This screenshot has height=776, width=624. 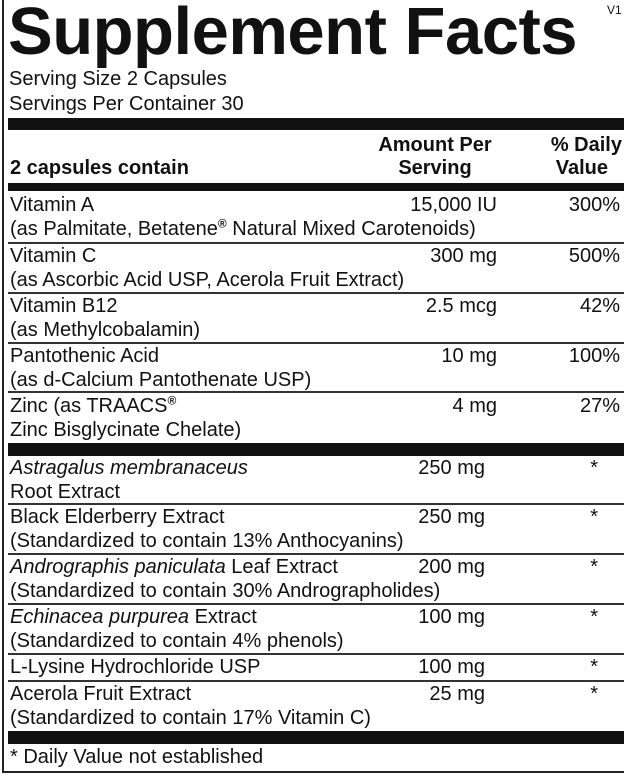 I want to click on ingredient-name: Astragalus membranaceus, so click(x=129, y=468).